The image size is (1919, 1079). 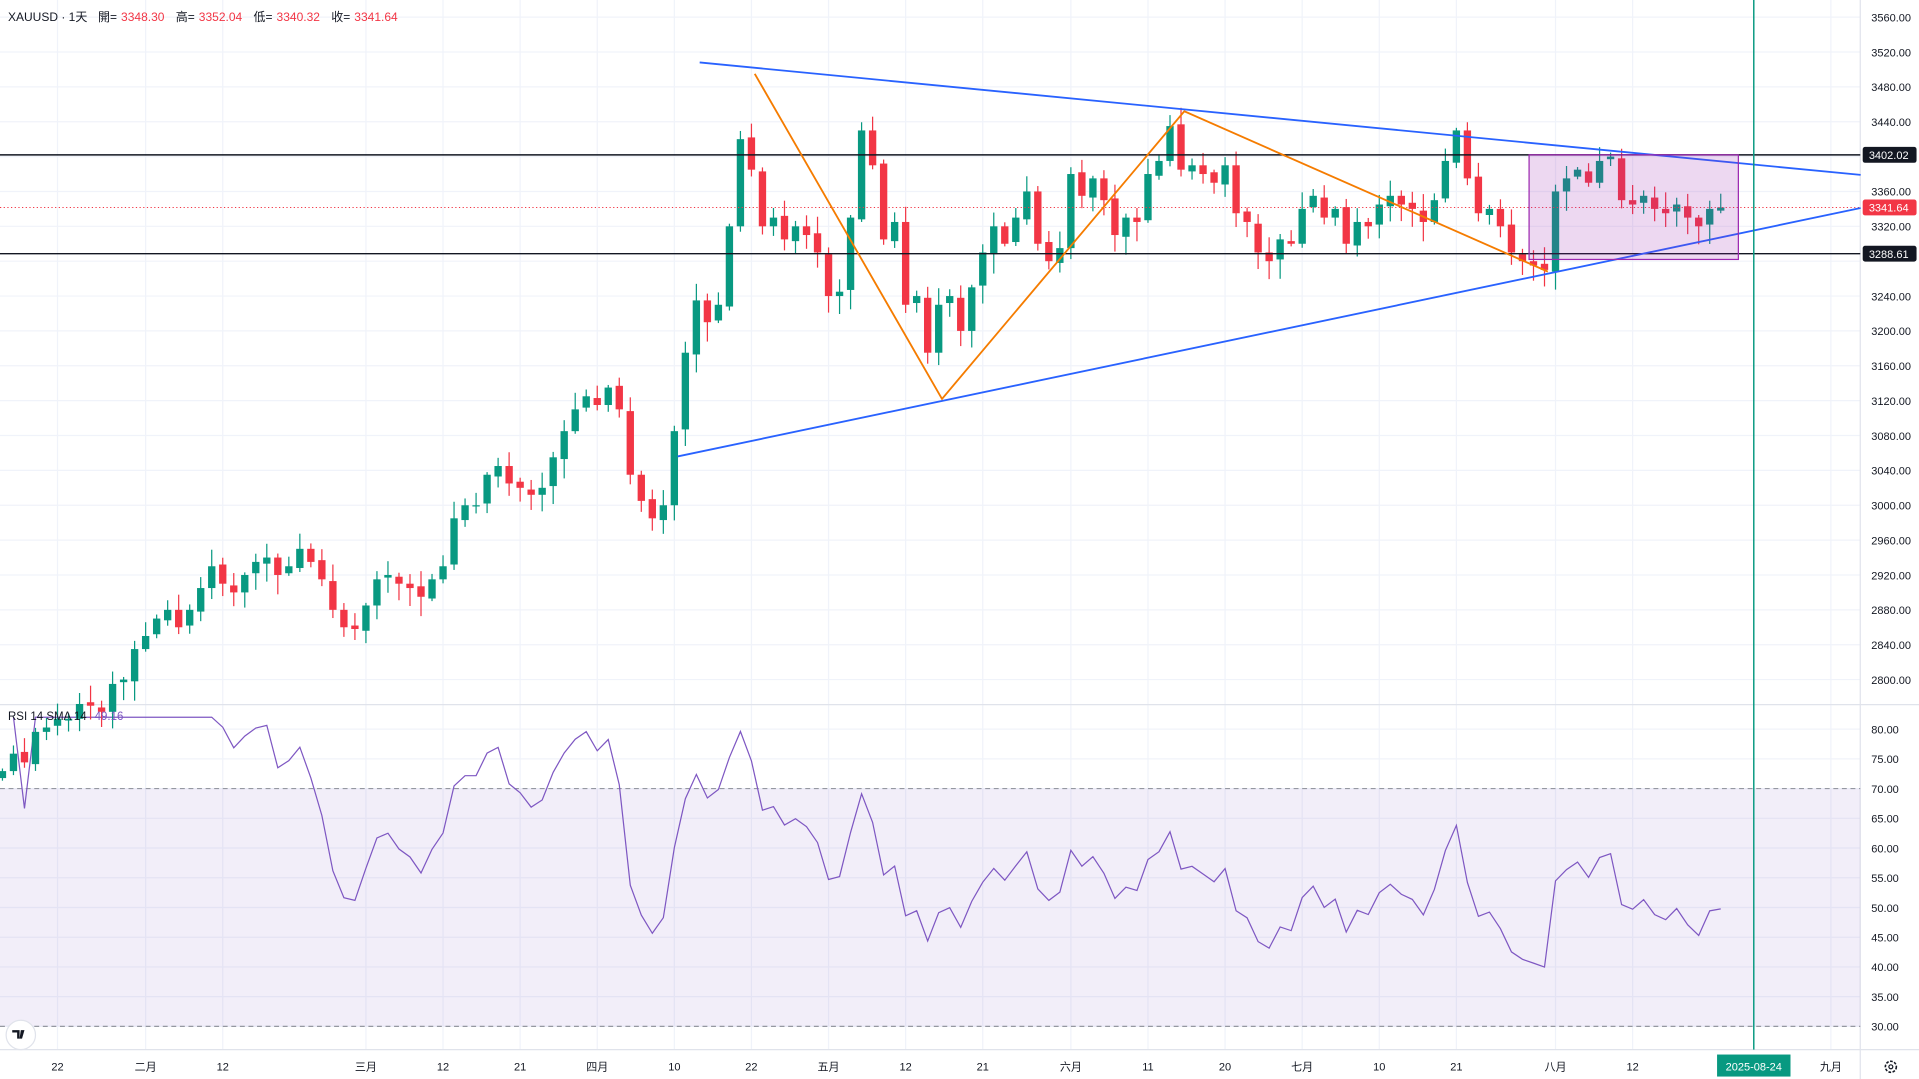 What do you see at coordinates (1633, 207) in the screenshot?
I see `range-rectangle` at bounding box center [1633, 207].